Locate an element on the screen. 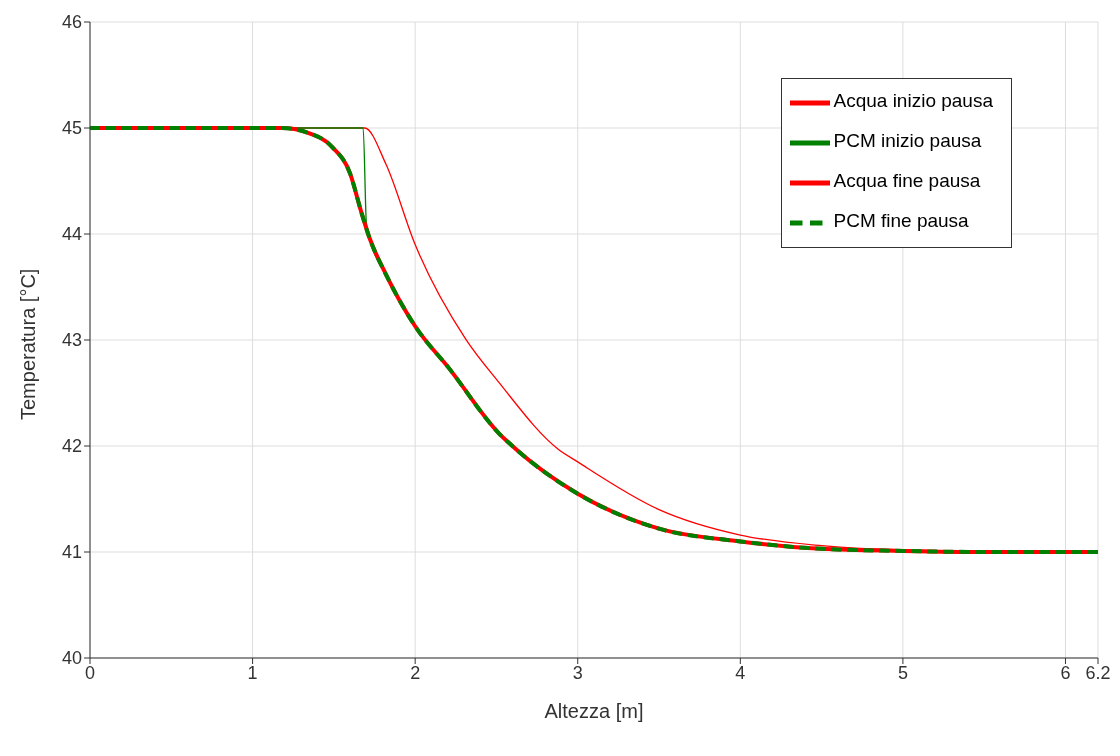 This screenshot has height=756, width=1120. y-tick-label: 40 is located at coordinates (71, 658).